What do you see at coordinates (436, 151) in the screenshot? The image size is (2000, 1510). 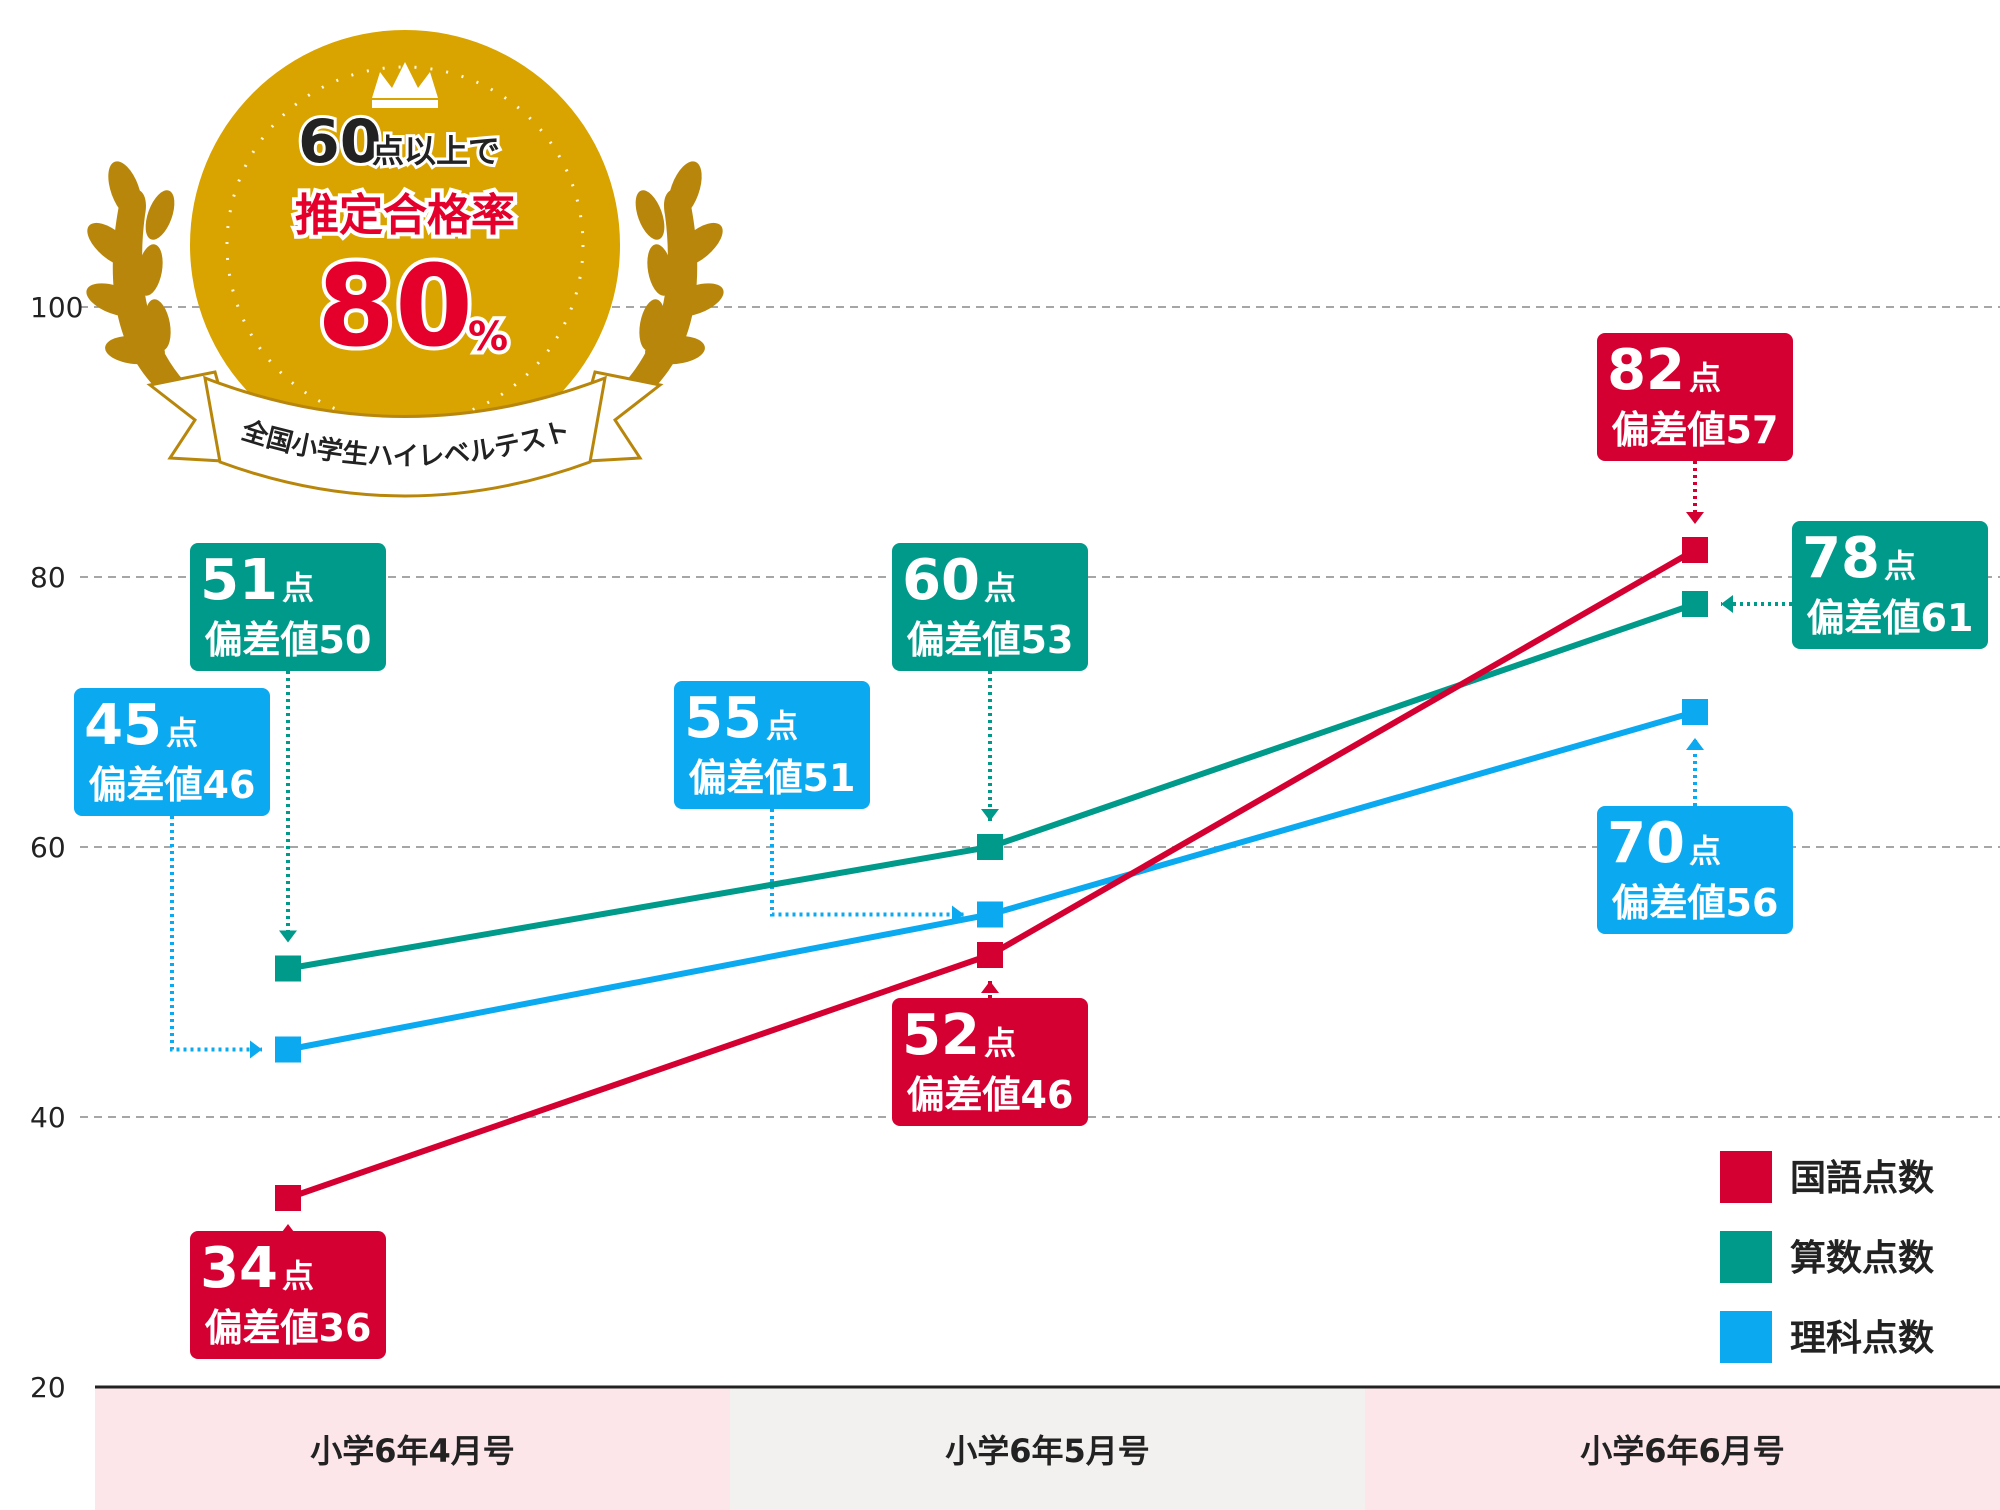 I see `badge-line1-text: 点以上で` at bounding box center [436, 151].